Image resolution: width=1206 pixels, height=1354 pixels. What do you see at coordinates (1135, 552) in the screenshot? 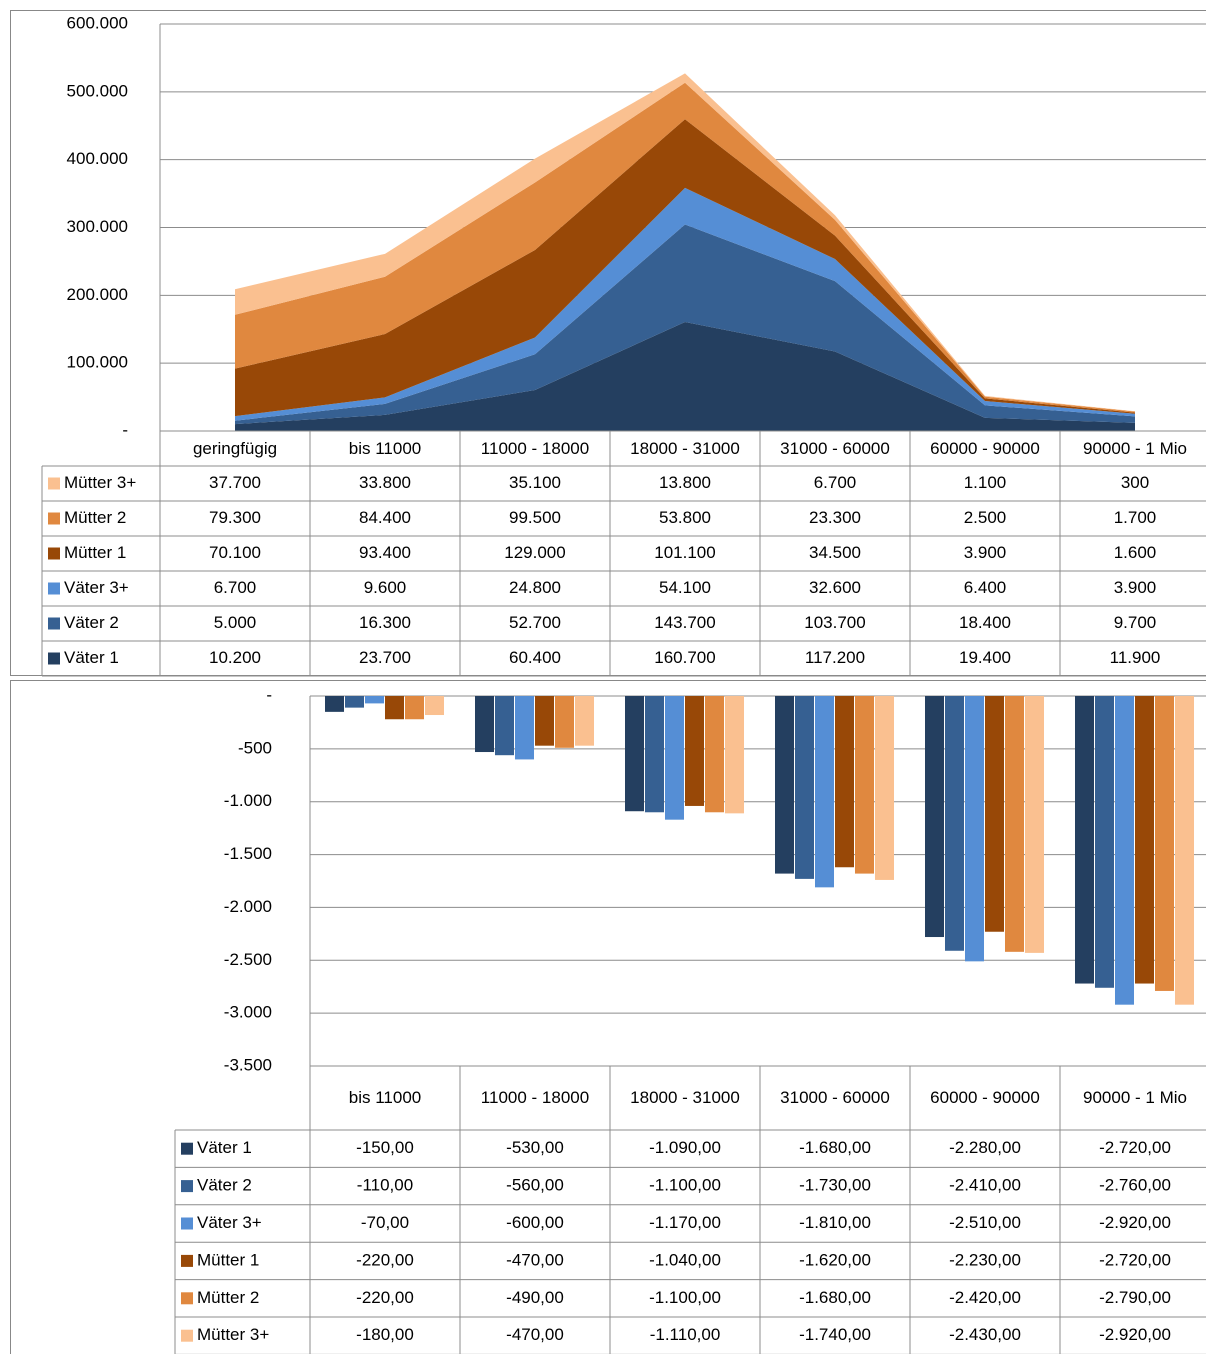
I see `table-value: 1.600` at bounding box center [1135, 552].